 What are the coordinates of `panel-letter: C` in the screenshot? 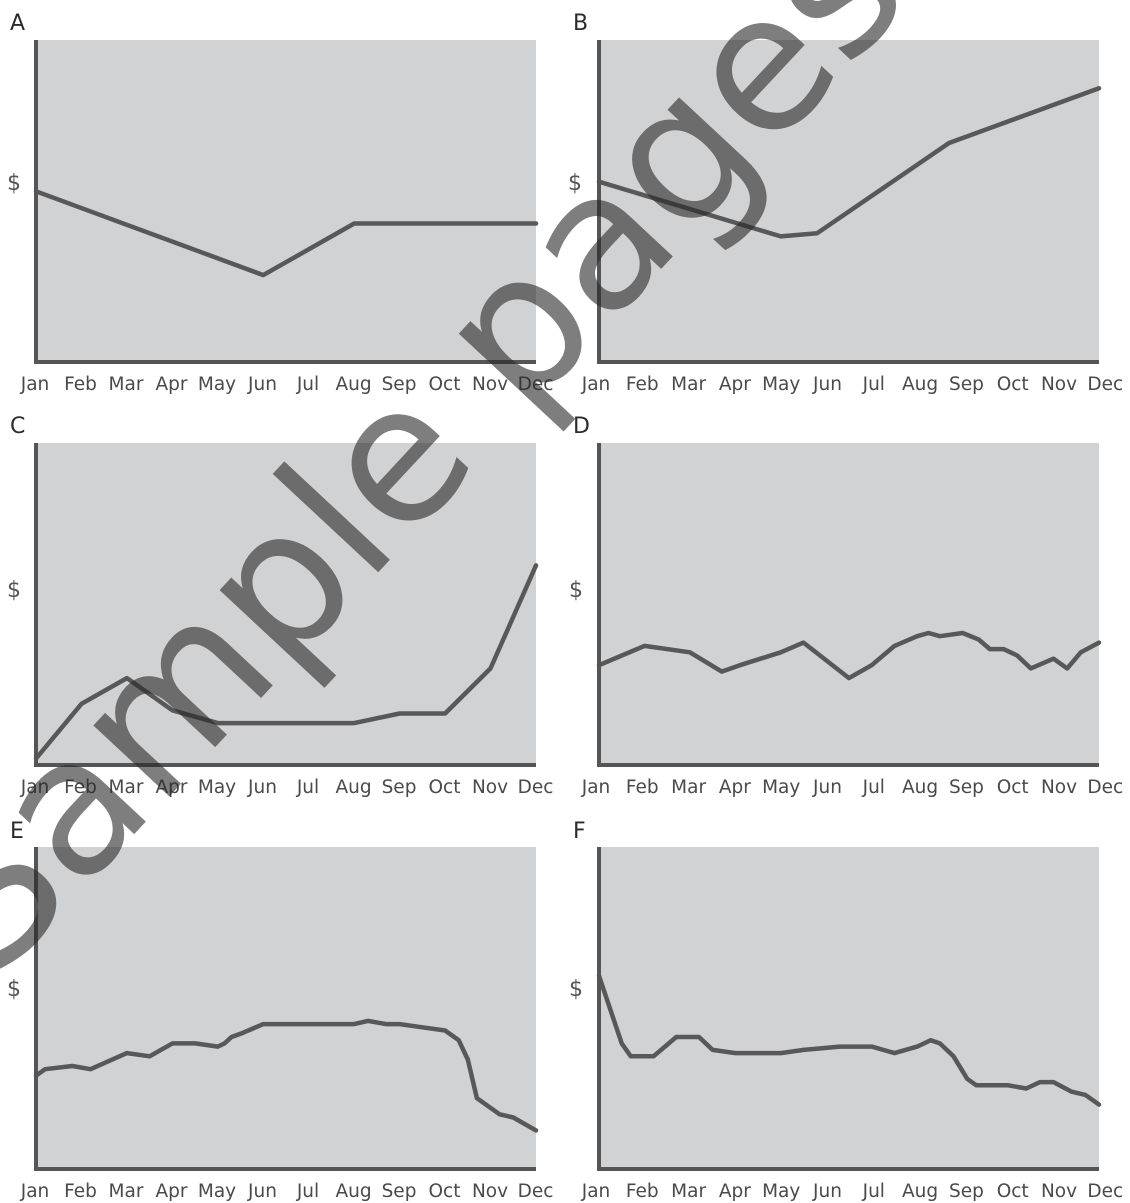 It's located at (17, 426).